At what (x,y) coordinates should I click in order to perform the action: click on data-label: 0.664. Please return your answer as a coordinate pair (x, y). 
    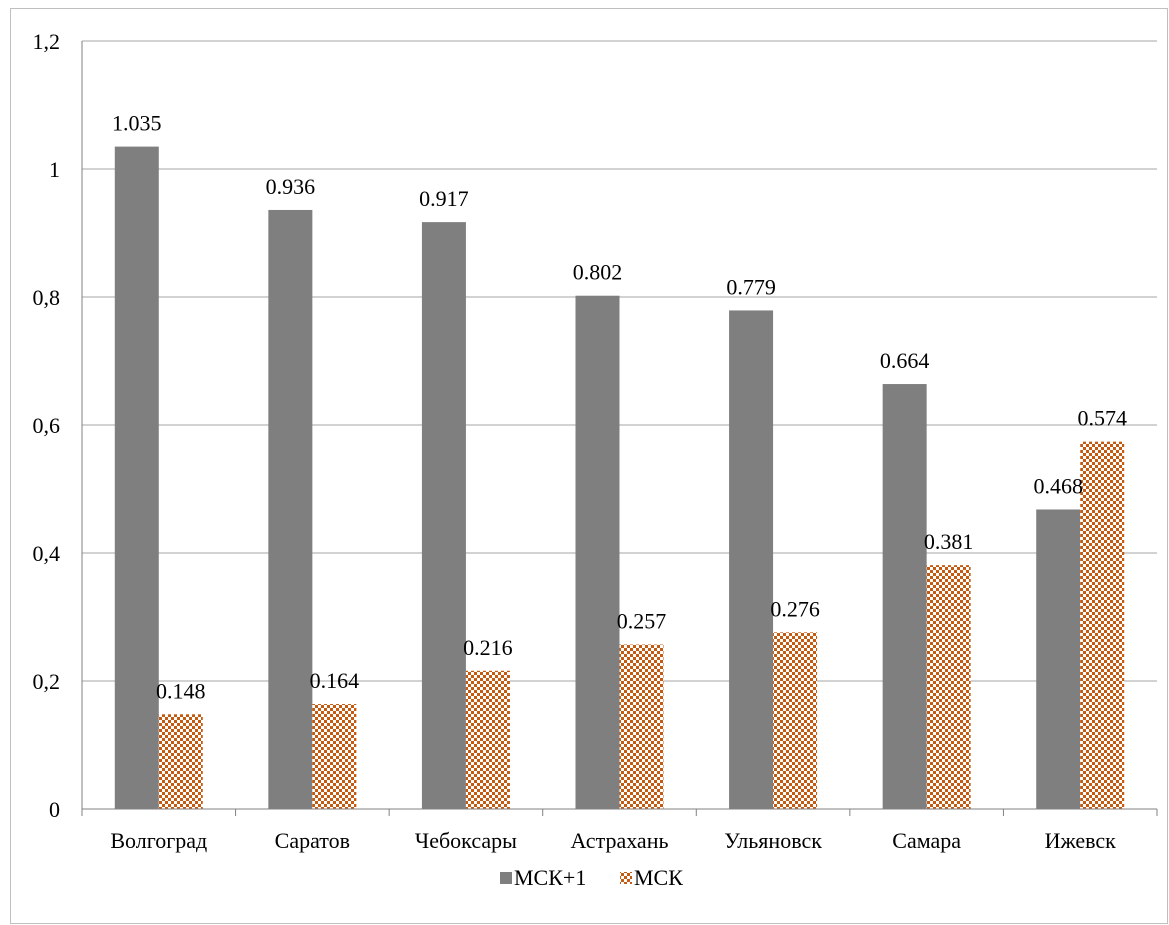
    Looking at the image, I should click on (905, 360).